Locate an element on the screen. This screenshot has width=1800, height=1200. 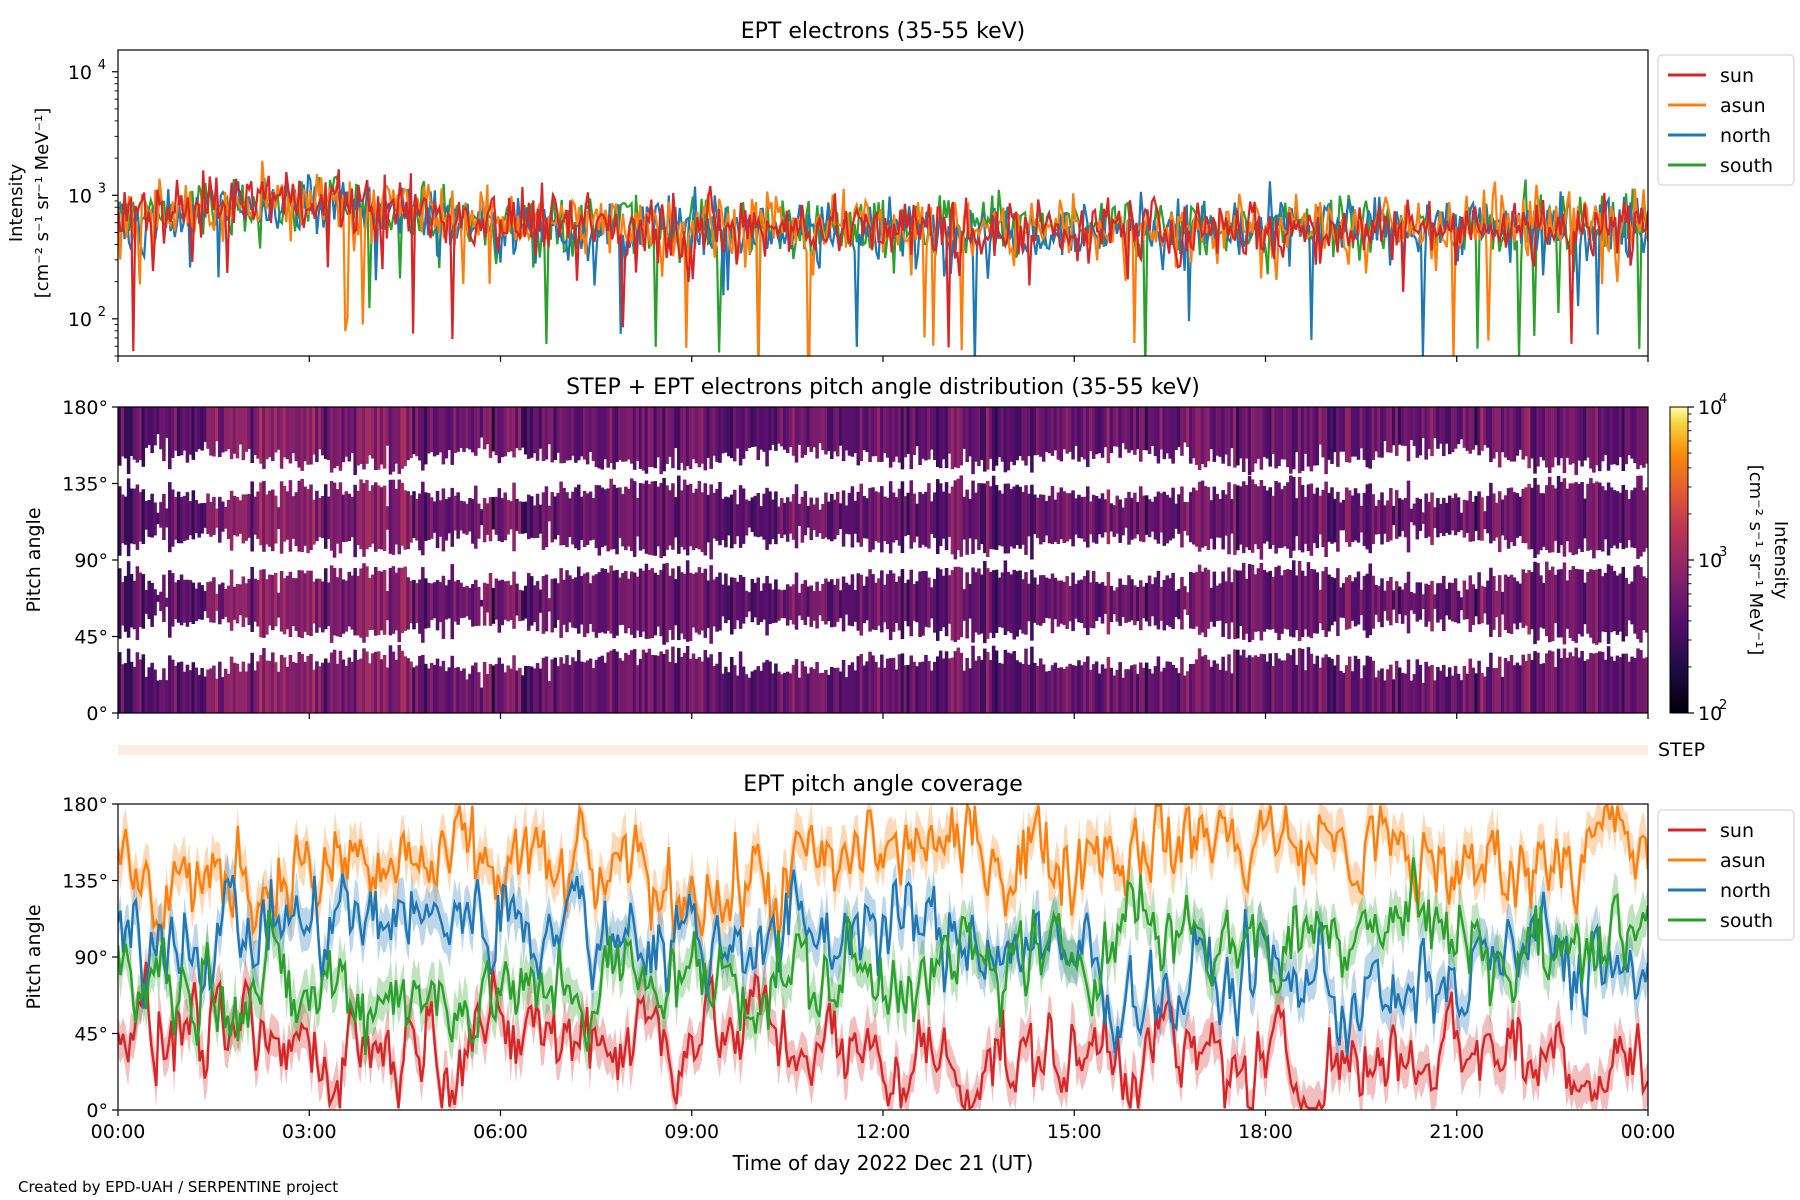
ytick-label: 135° is located at coordinates (85, 485).